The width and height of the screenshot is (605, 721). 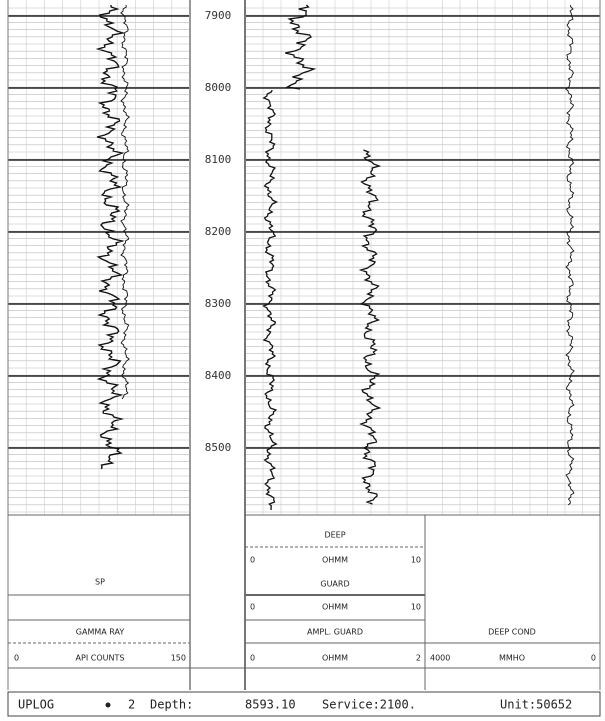 What do you see at coordinates (218, 159) in the screenshot?
I see `depth-label: 8100` at bounding box center [218, 159].